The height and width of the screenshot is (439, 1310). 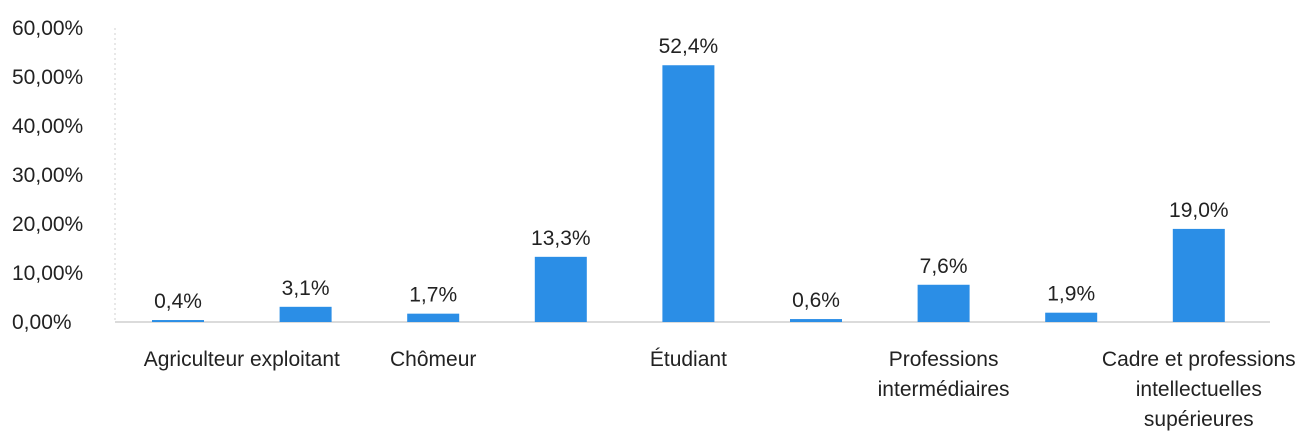 I want to click on category-label-line: Chômeur, so click(x=433, y=359).